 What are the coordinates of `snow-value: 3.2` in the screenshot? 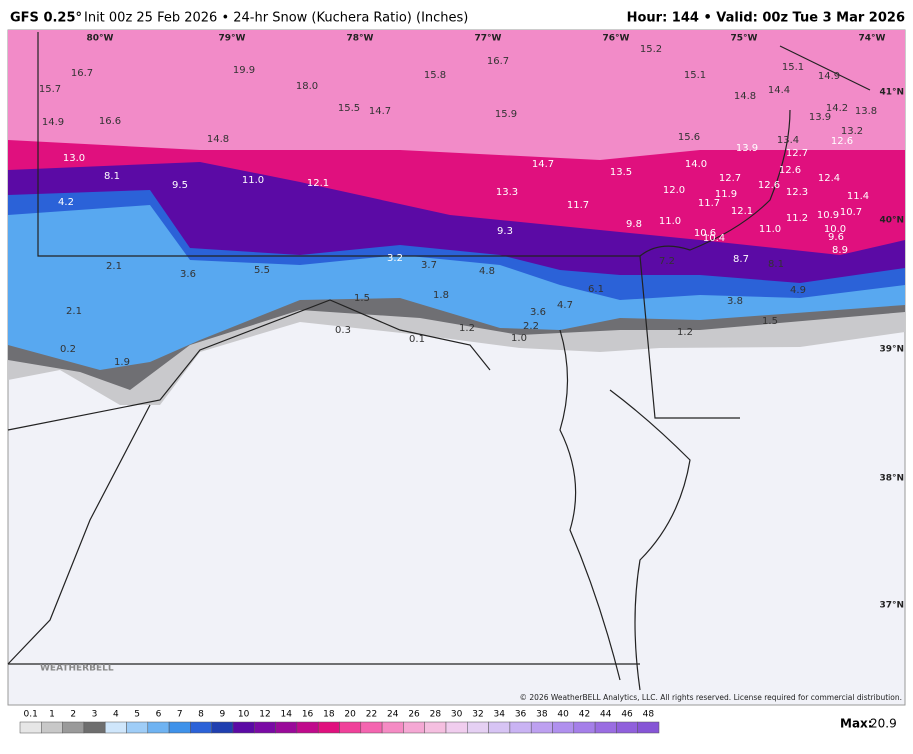 It's located at (395, 258).